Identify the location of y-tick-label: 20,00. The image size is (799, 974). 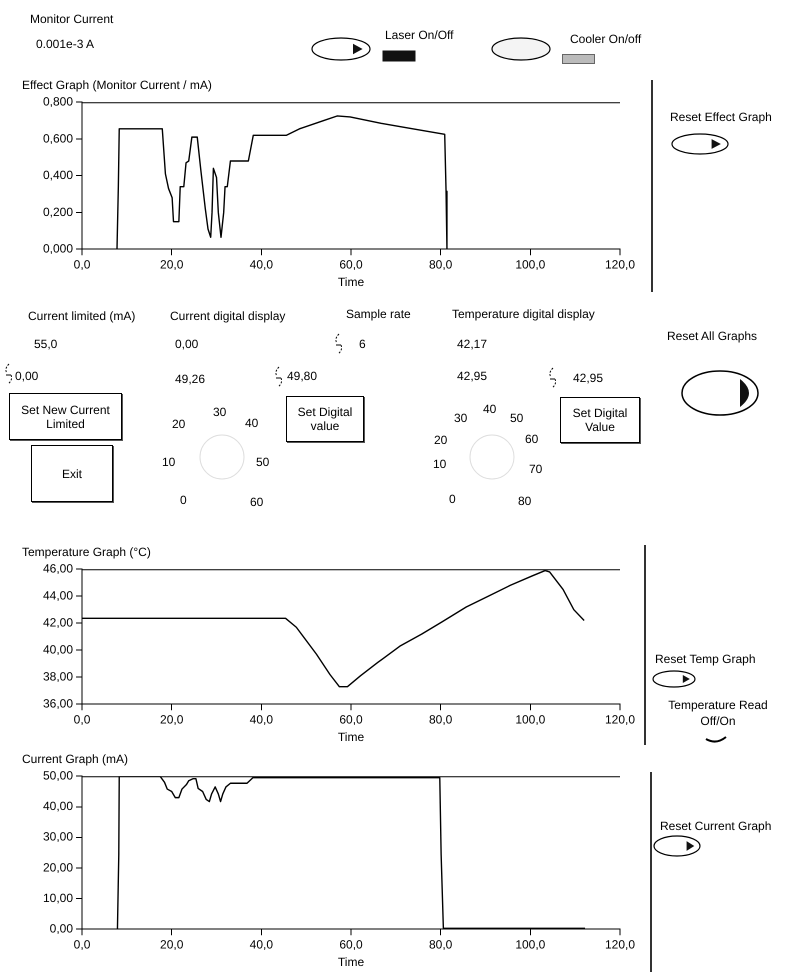
(58, 867).